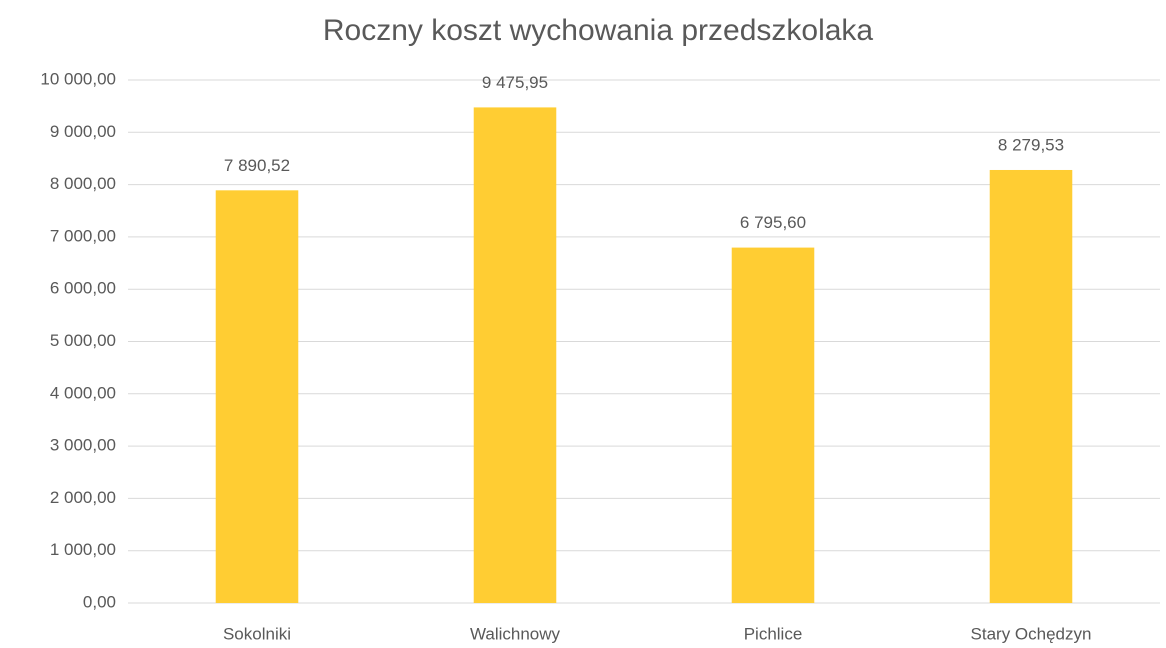  What do you see at coordinates (257, 165) in the screenshot?
I see `data-label: 7 890,52` at bounding box center [257, 165].